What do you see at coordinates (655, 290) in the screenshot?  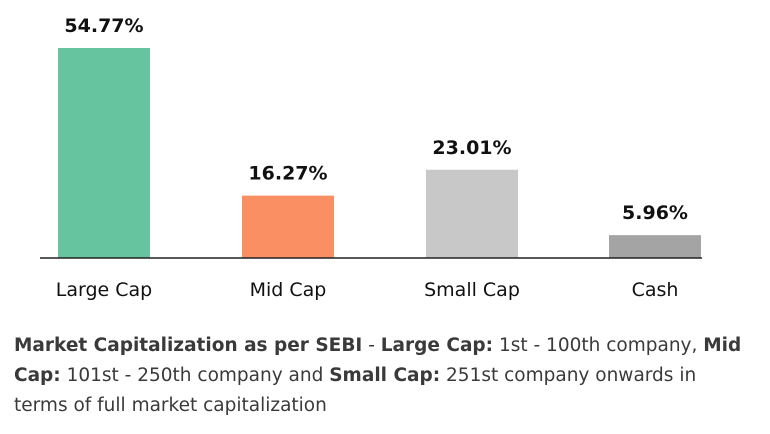 I see `category-label-cash: Cash` at bounding box center [655, 290].